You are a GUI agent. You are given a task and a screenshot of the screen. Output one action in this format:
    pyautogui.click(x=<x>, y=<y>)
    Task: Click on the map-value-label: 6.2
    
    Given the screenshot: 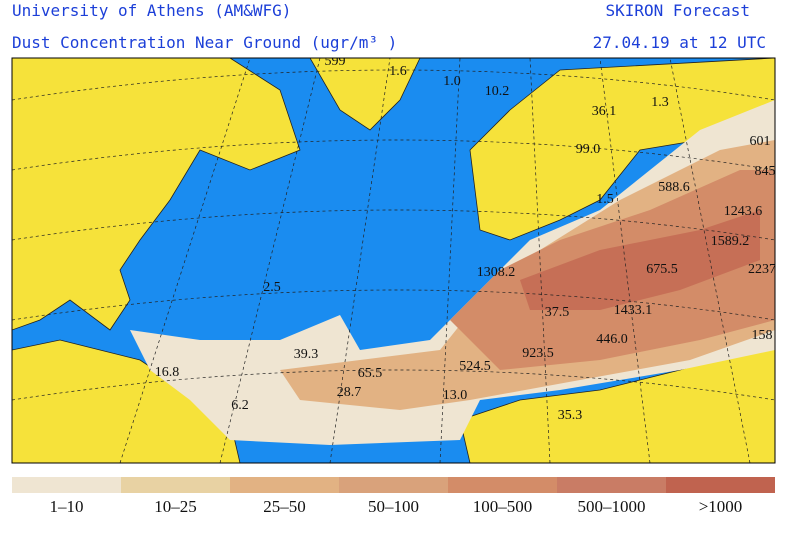 What is the action you would take?
    pyautogui.click(x=240, y=405)
    